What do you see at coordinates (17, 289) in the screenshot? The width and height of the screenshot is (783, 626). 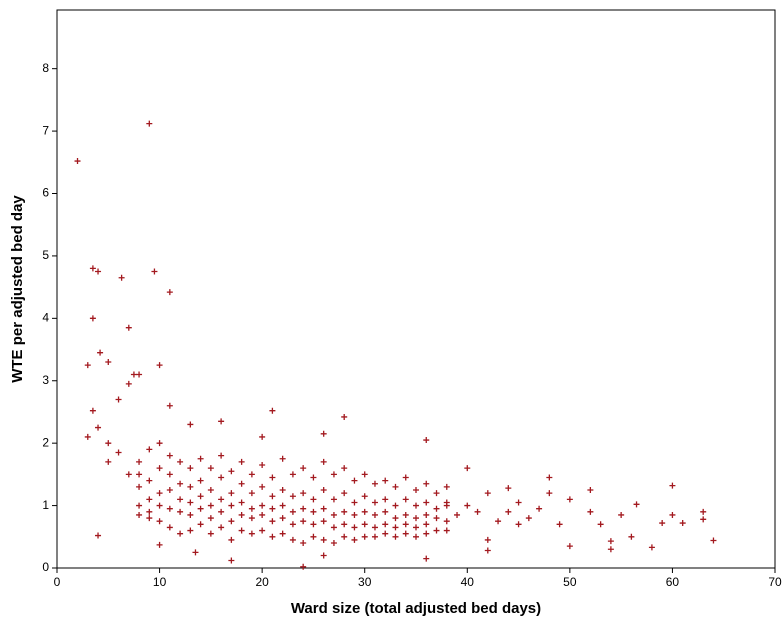 I see `y-axis-title: WTE per adjusted bed day` at bounding box center [17, 289].